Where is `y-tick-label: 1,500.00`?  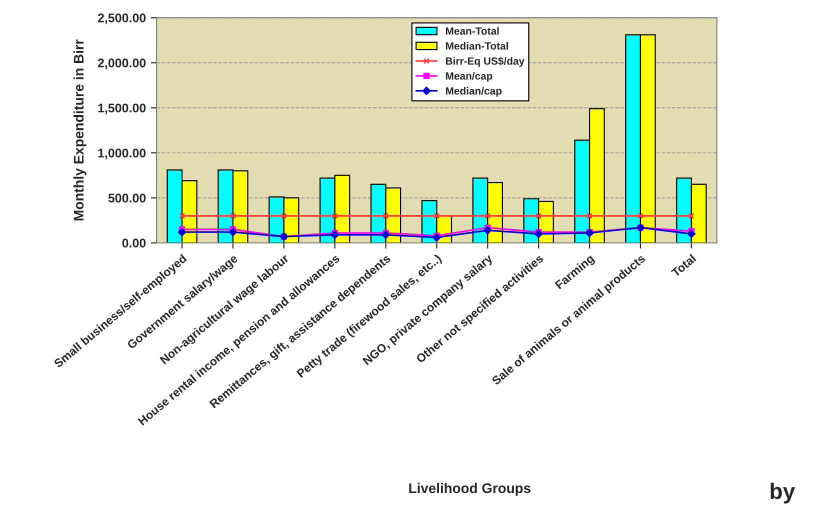 y-tick-label: 1,500.00 is located at coordinates (122, 109).